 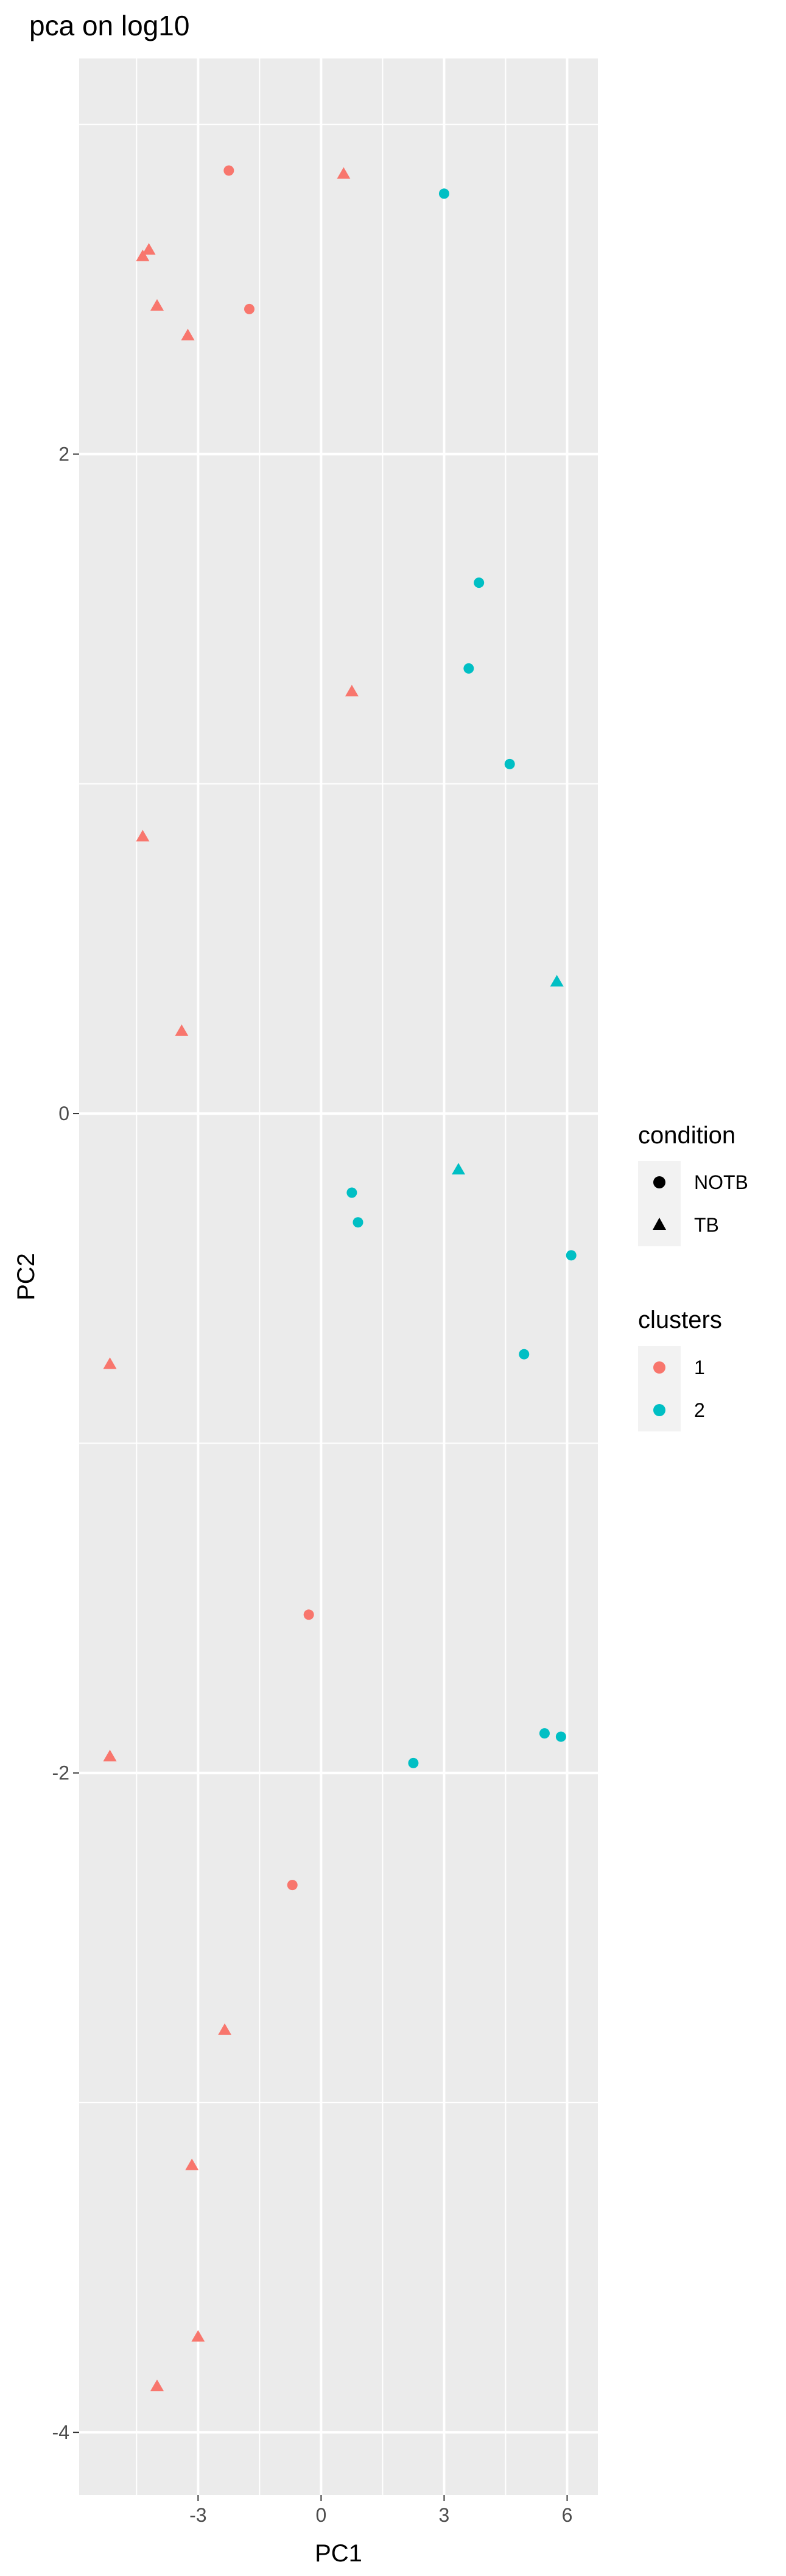 What do you see at coordinates (60, 1773) in the screenshot?
I see `y-tick-label: -2` at bounding box center [60, 1773].